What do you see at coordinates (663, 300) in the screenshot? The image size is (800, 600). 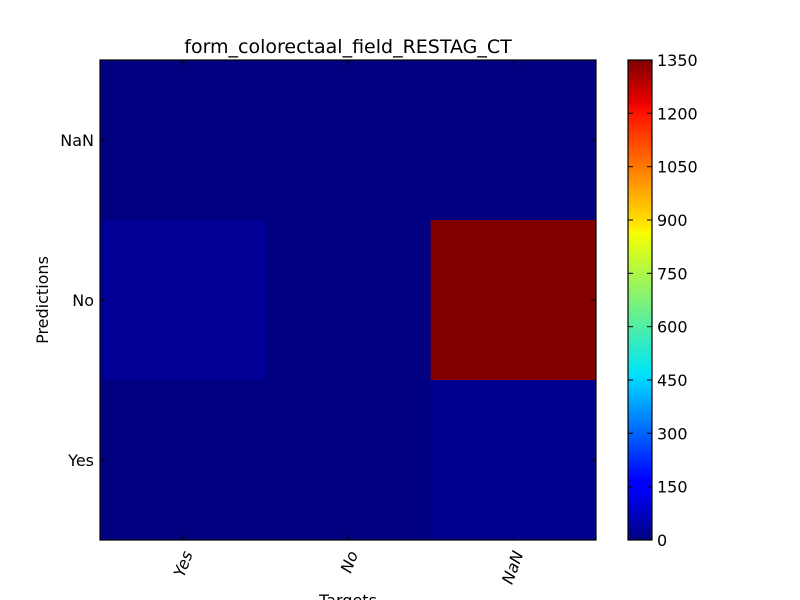 I see `colorbar-ticks: 0 150 300 450 600 750 900 1050 1200 1350` at bounding box center [663, 300].